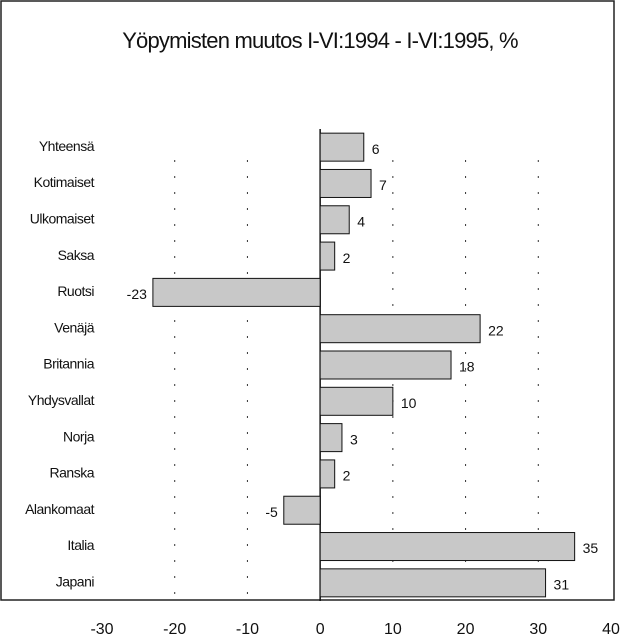  What do you see at coordinates (72, 473) in the screenshot?
I see `y-tick-label: Ranska` at bounding box center [72, 473].